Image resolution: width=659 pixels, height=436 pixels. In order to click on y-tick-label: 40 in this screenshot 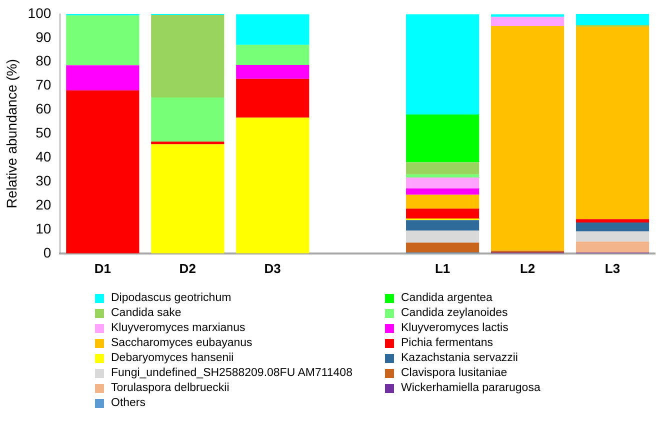, I will do `click(44, 156)`.